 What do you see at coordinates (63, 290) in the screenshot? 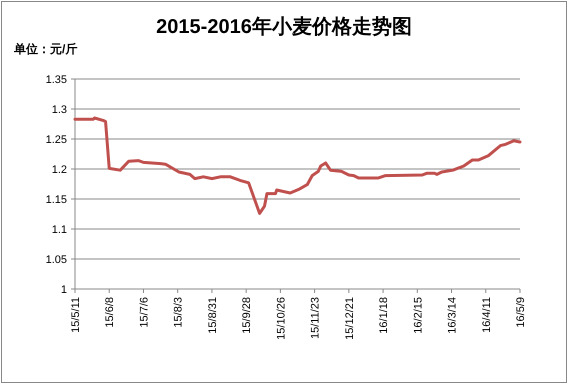
I see `y-tick-label: 1` at bounding box center [63, 290].